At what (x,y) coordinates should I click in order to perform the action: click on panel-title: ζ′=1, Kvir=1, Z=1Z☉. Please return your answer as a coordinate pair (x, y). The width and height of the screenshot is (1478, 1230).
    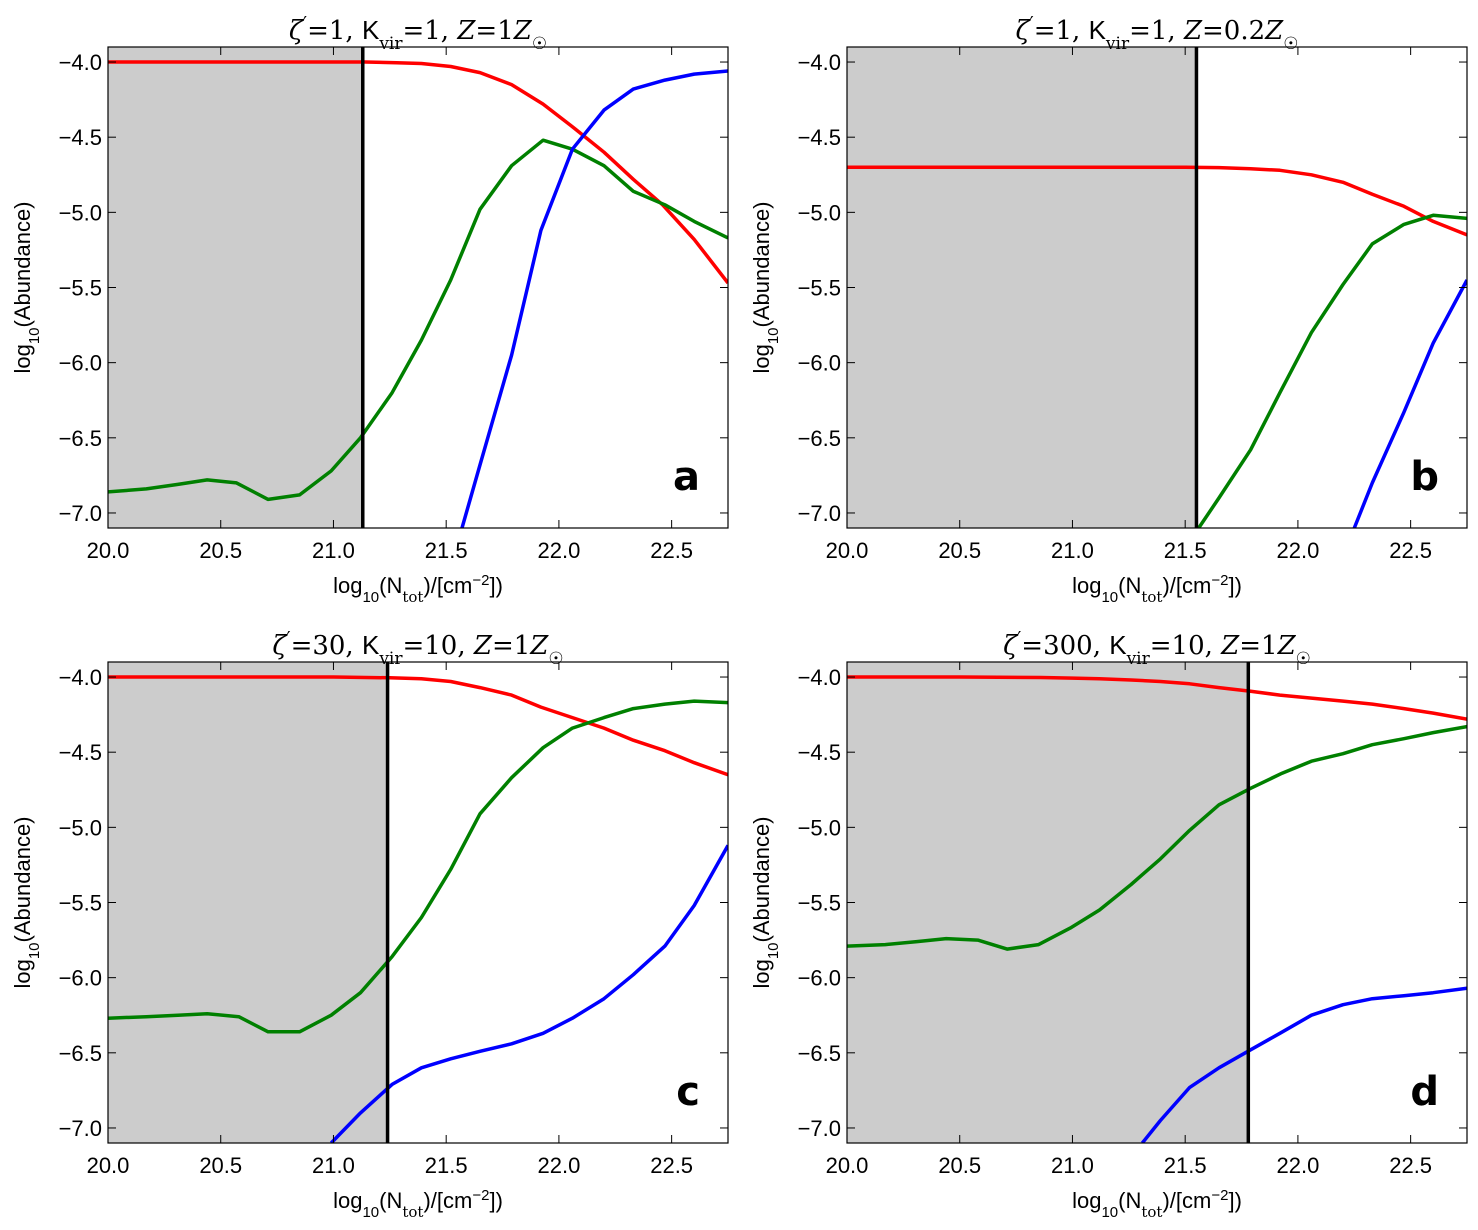
    Looking at the image, I should click on (418, 34).